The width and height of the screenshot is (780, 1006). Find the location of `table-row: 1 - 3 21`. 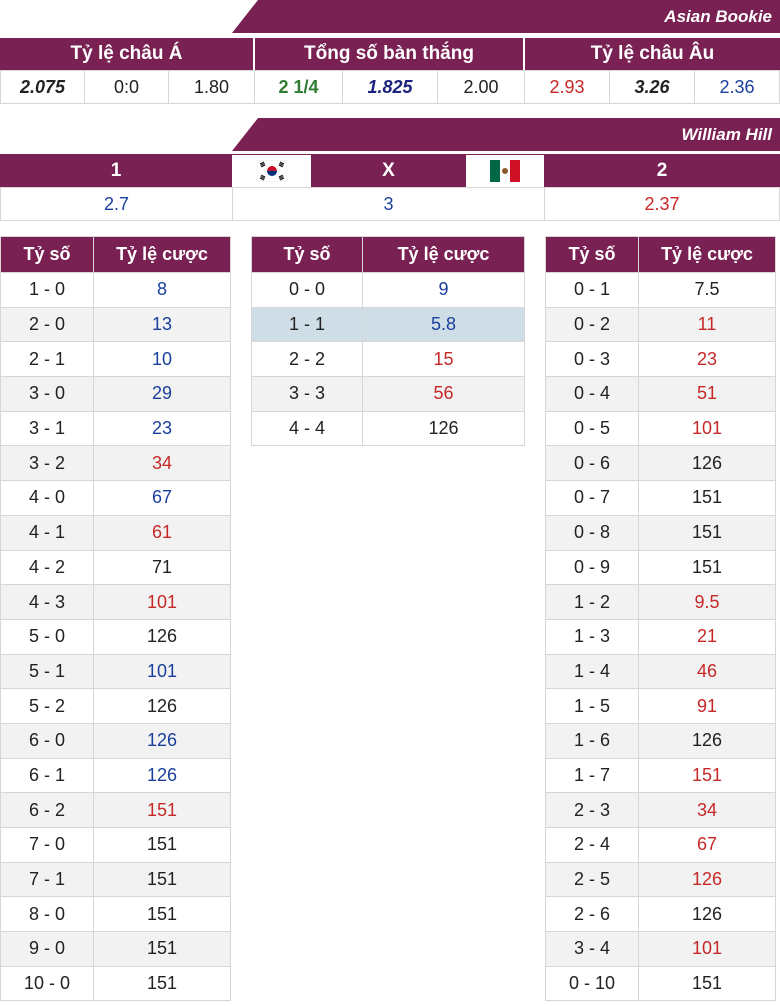

table-row: 1 - 3 21 is located at coordinates (660, 636).